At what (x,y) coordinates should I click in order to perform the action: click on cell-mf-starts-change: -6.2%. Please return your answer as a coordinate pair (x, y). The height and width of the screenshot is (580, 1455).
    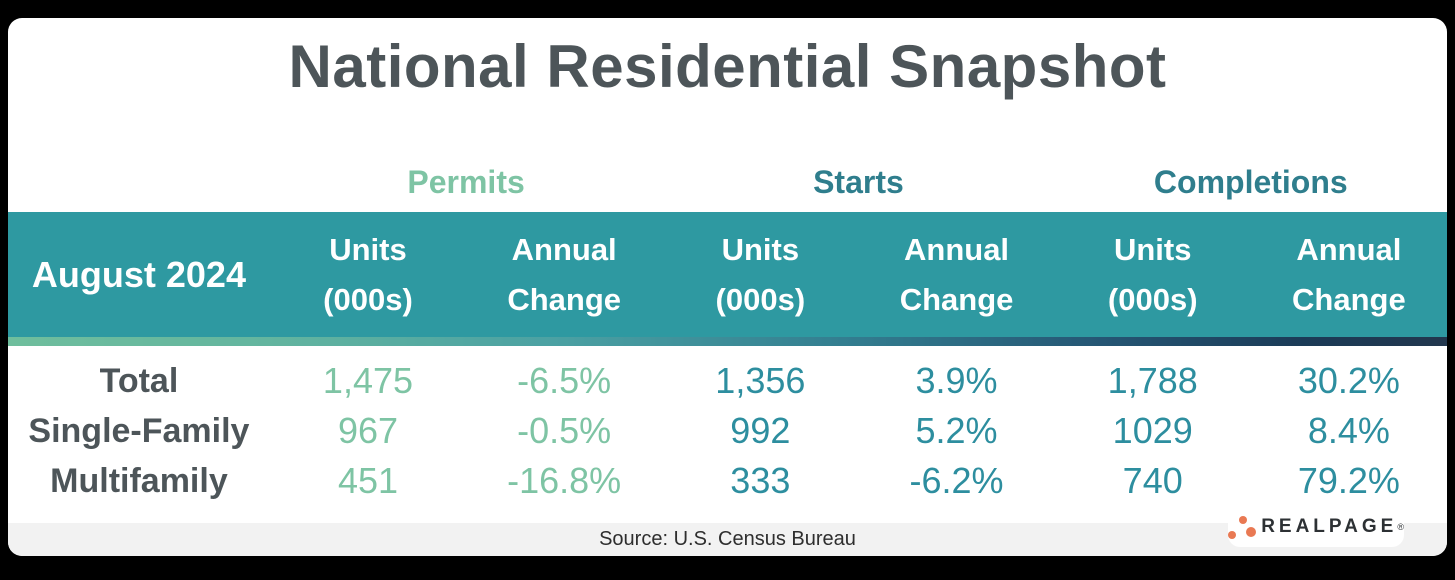
    Looking at the image, I should click on (956, 480).